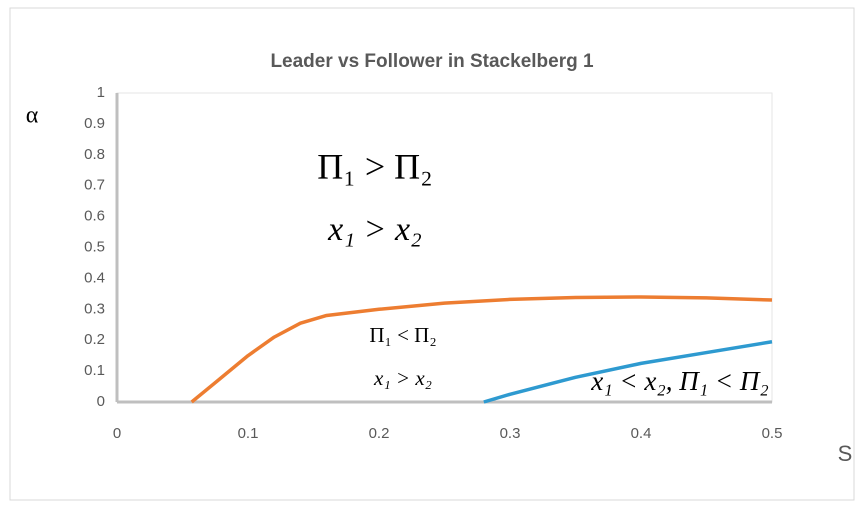  What do you see at coordinates (845, 453) in the screenshot?
I see `x-axis-label: S` at bounding box center [845, 453].